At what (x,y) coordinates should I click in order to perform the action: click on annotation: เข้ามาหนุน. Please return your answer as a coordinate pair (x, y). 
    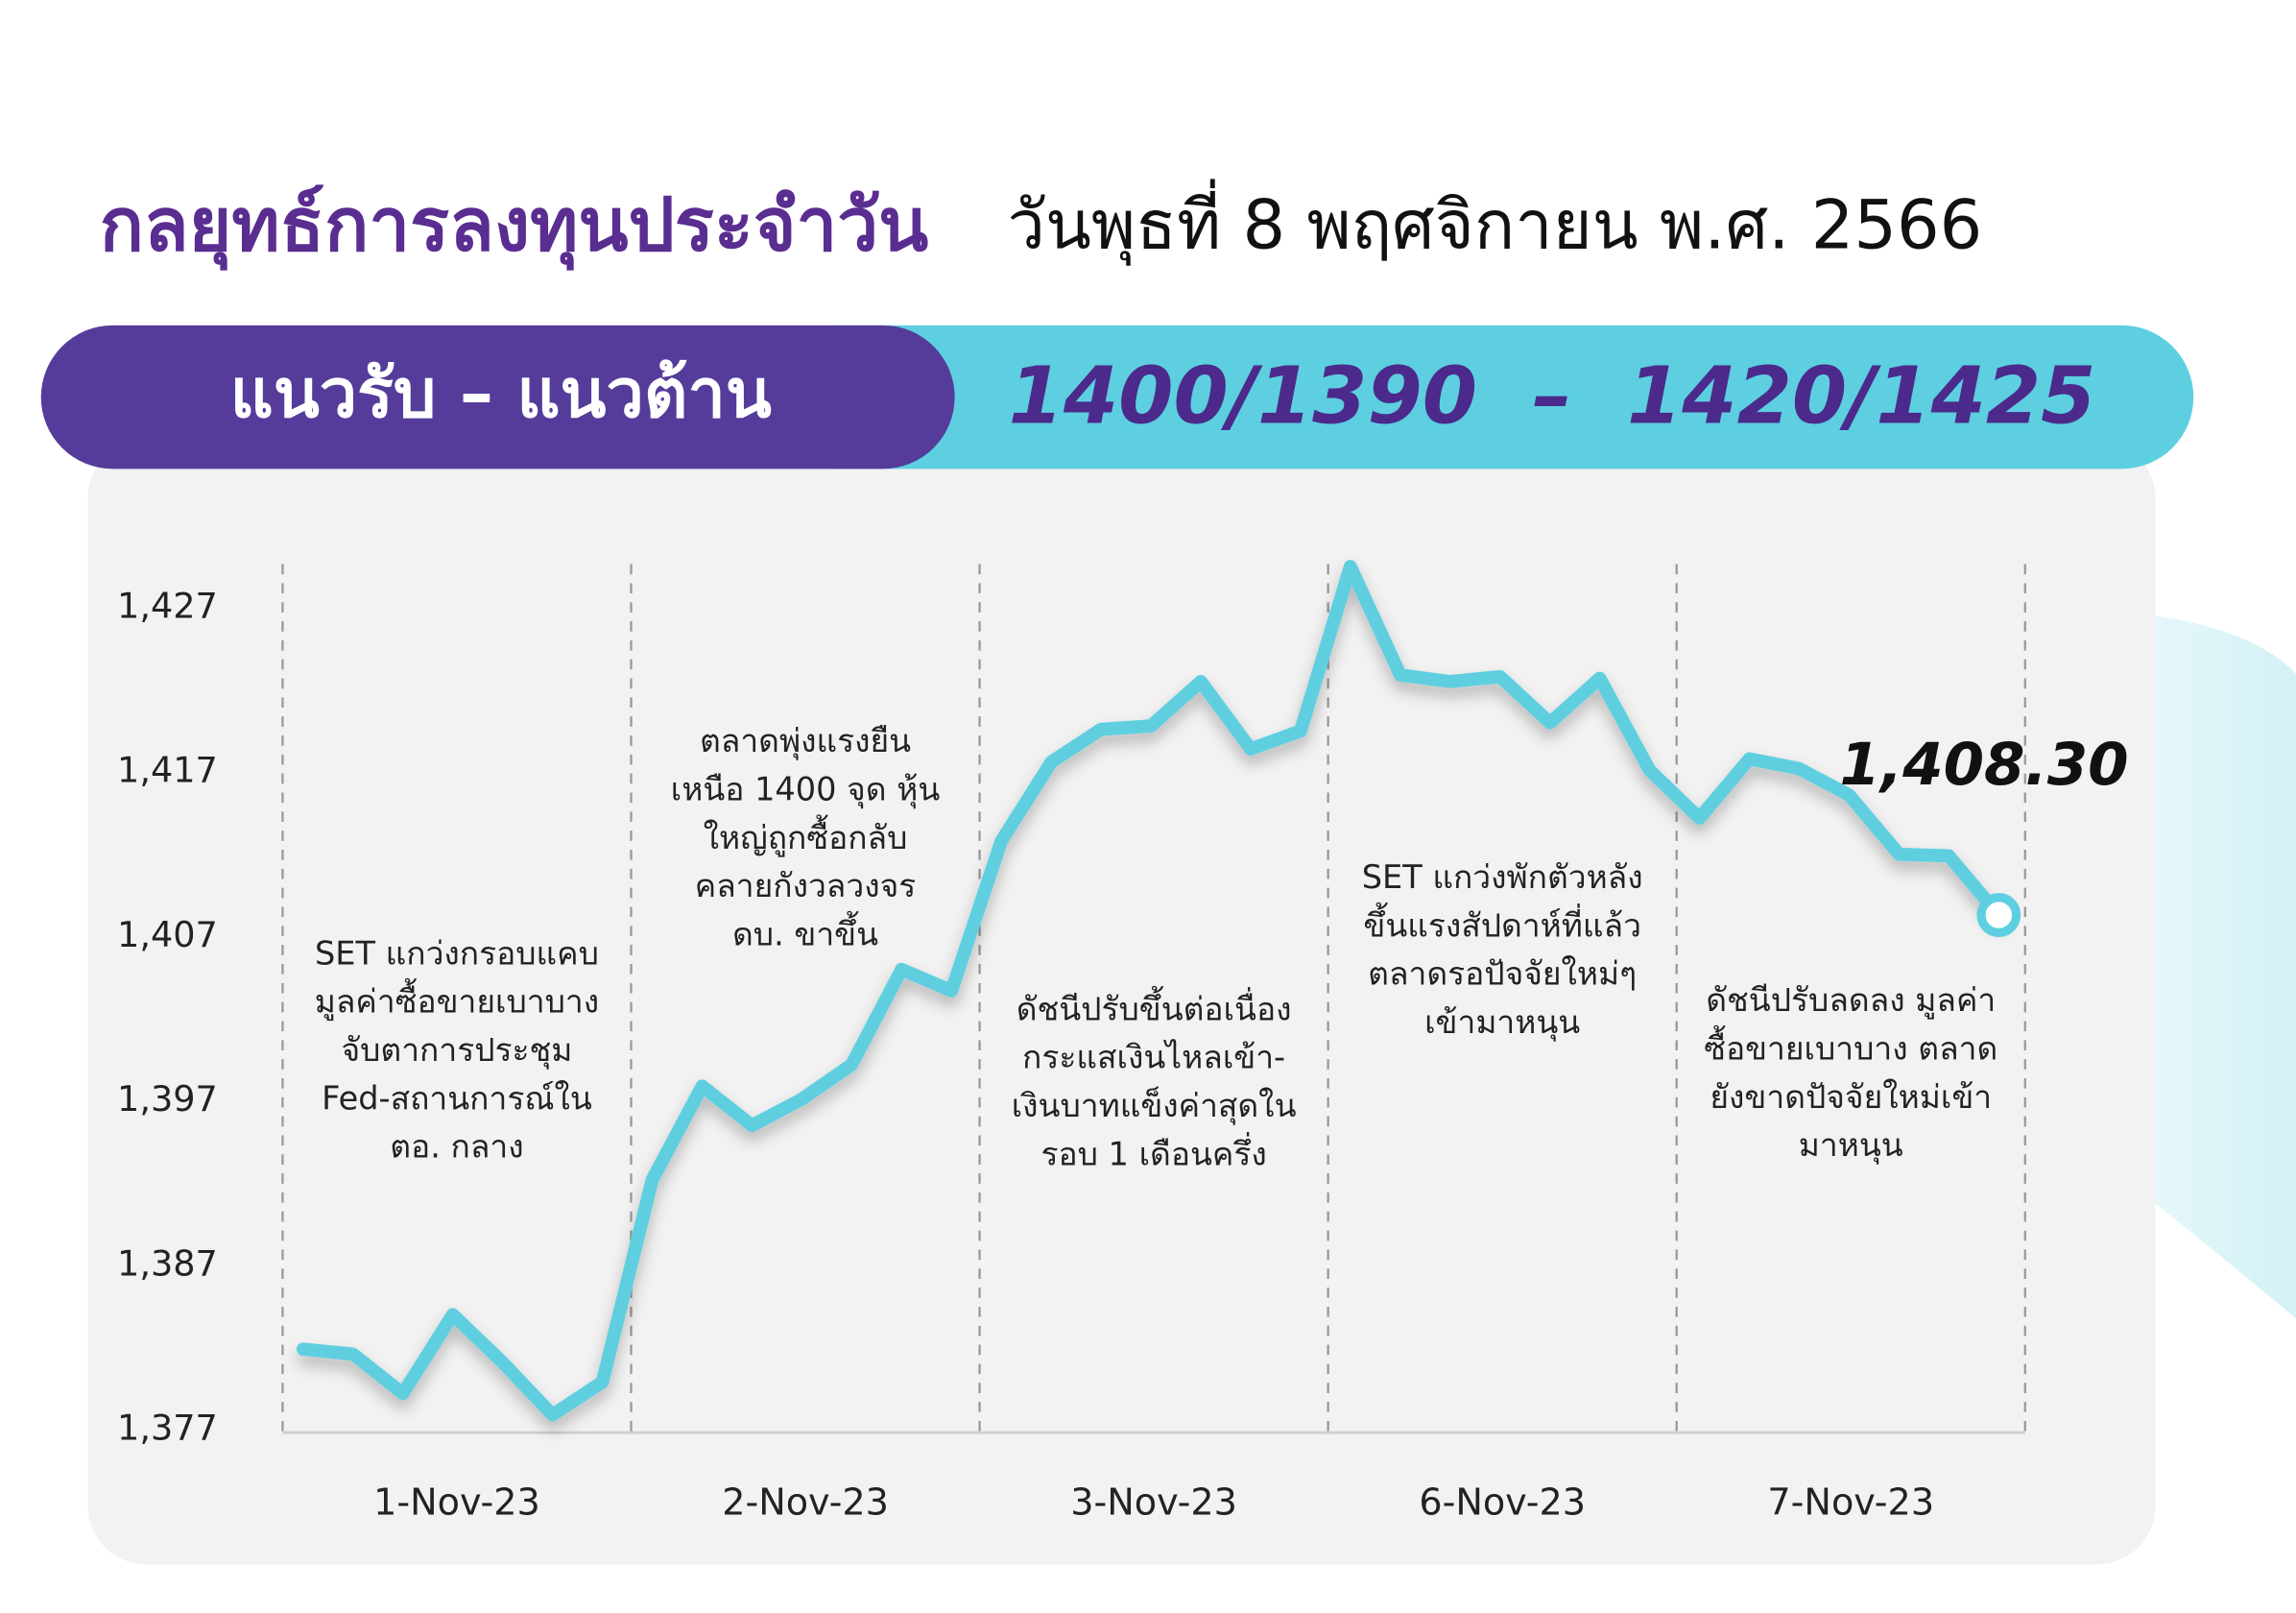
    Looking at the image, I should click on (1502, 1022).